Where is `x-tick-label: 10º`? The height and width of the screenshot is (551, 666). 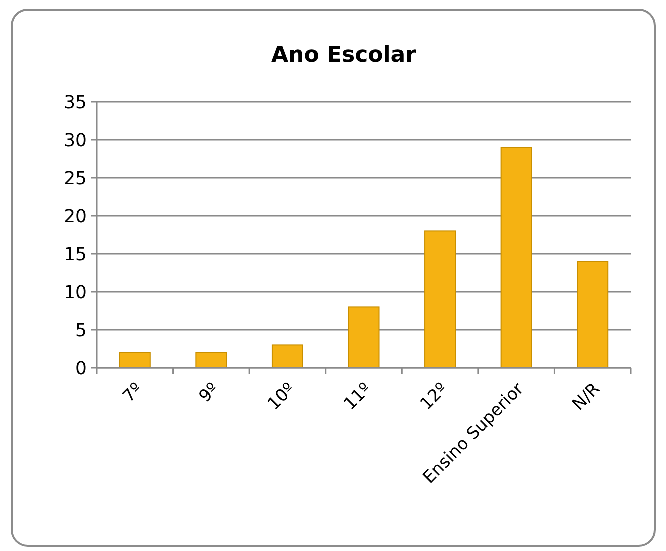
x-tick-label: 10º is located at coordinates (282, 397).